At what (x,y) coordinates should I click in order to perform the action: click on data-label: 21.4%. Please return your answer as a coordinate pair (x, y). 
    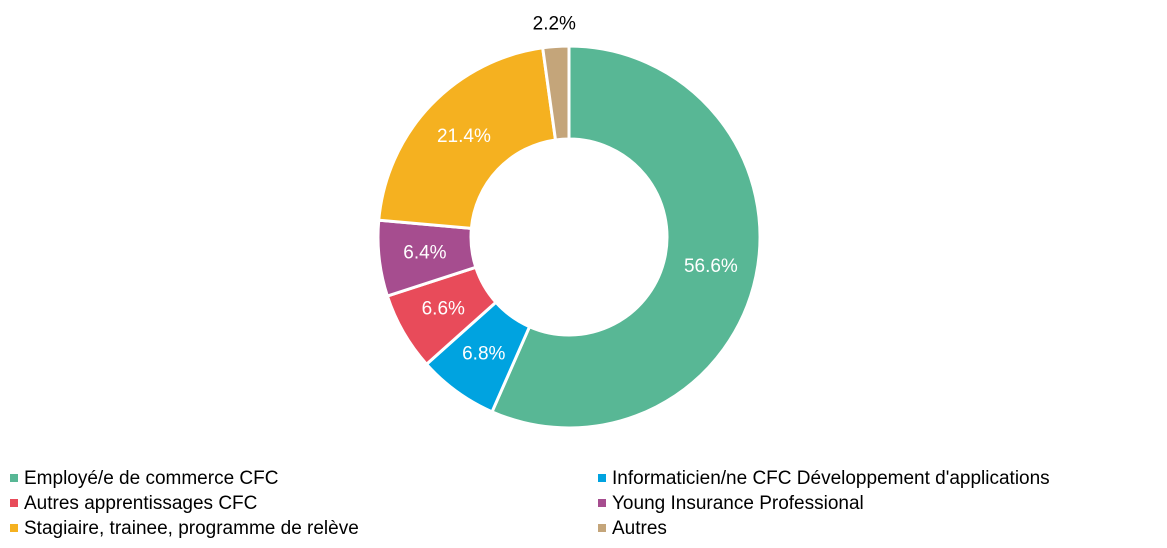
    Looking at the image, I should click on (464, 136).